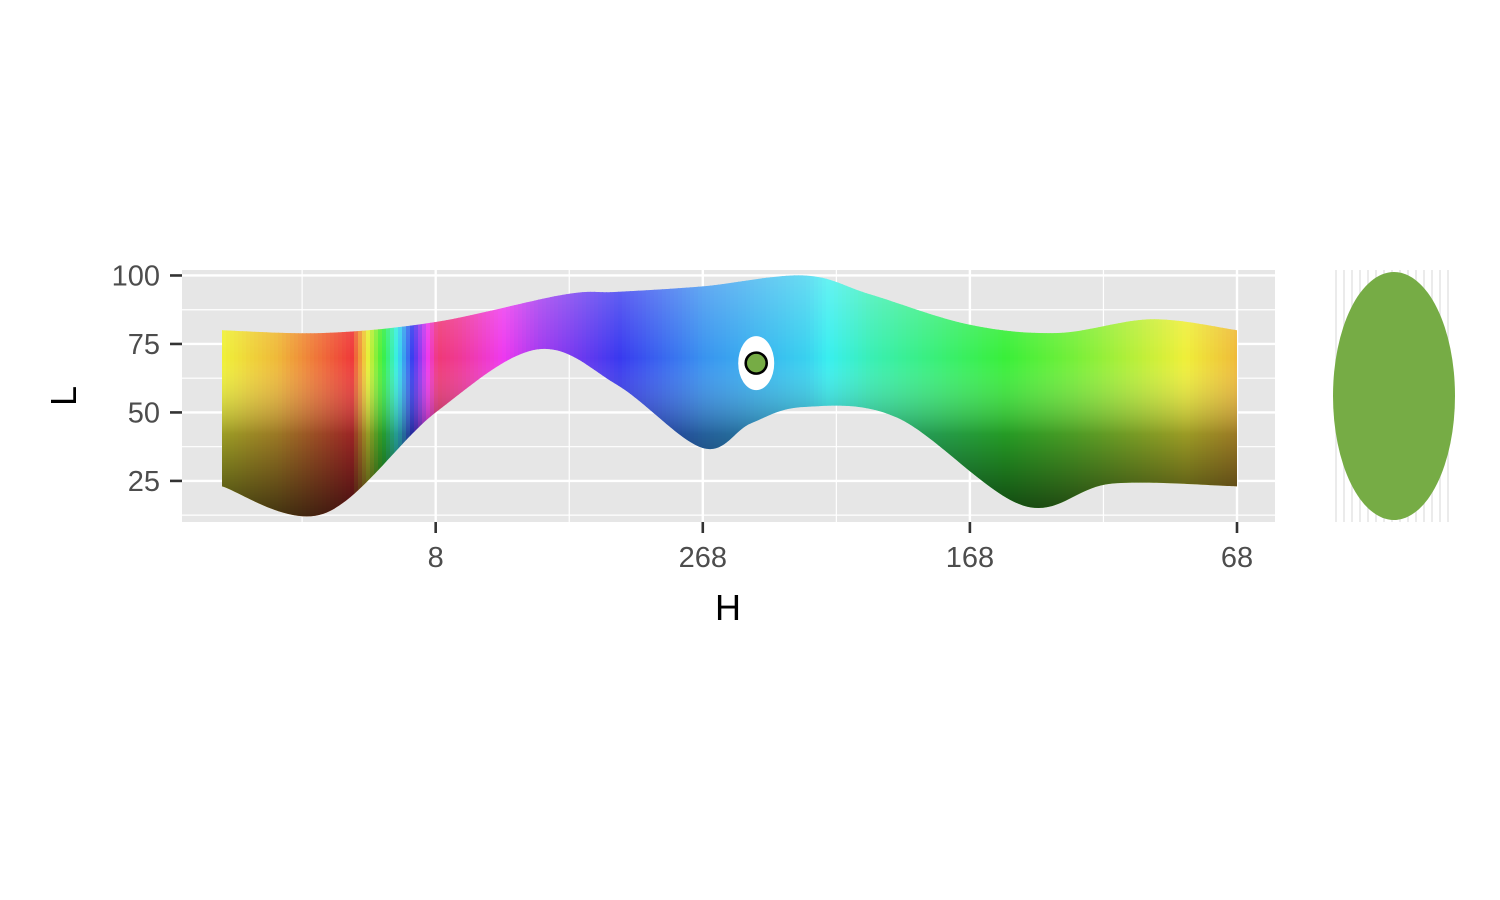 The height and width of the screenshot is (900, 1500). What do you see at coordinates (144, 413) in the screenshot?
I see `y-tick-label: 50` at bounding box center [144, 413].